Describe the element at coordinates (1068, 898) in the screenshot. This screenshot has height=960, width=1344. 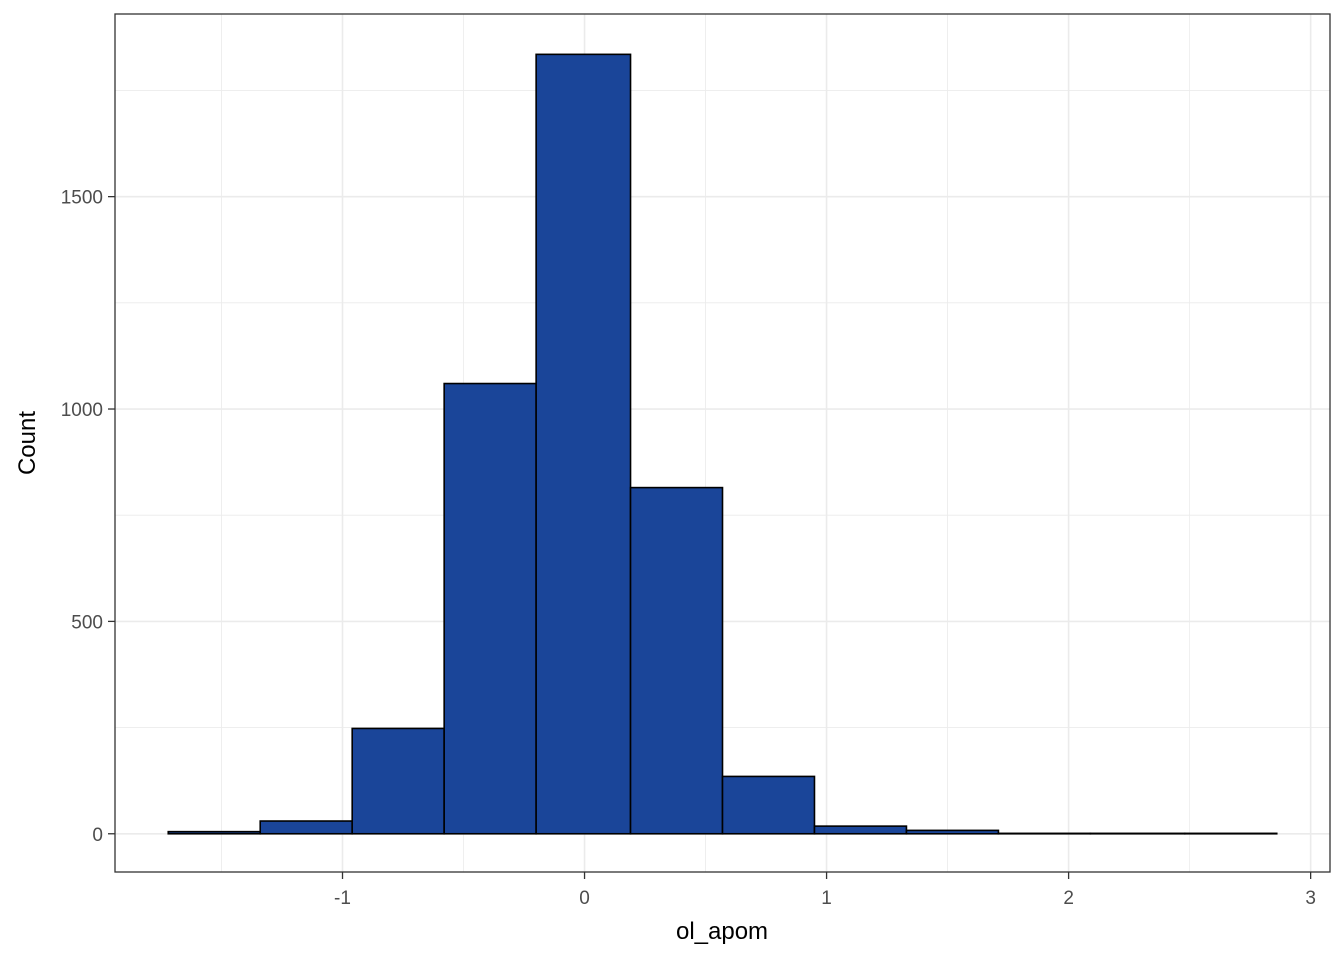
I see `x-tick-label: 2` at that location.